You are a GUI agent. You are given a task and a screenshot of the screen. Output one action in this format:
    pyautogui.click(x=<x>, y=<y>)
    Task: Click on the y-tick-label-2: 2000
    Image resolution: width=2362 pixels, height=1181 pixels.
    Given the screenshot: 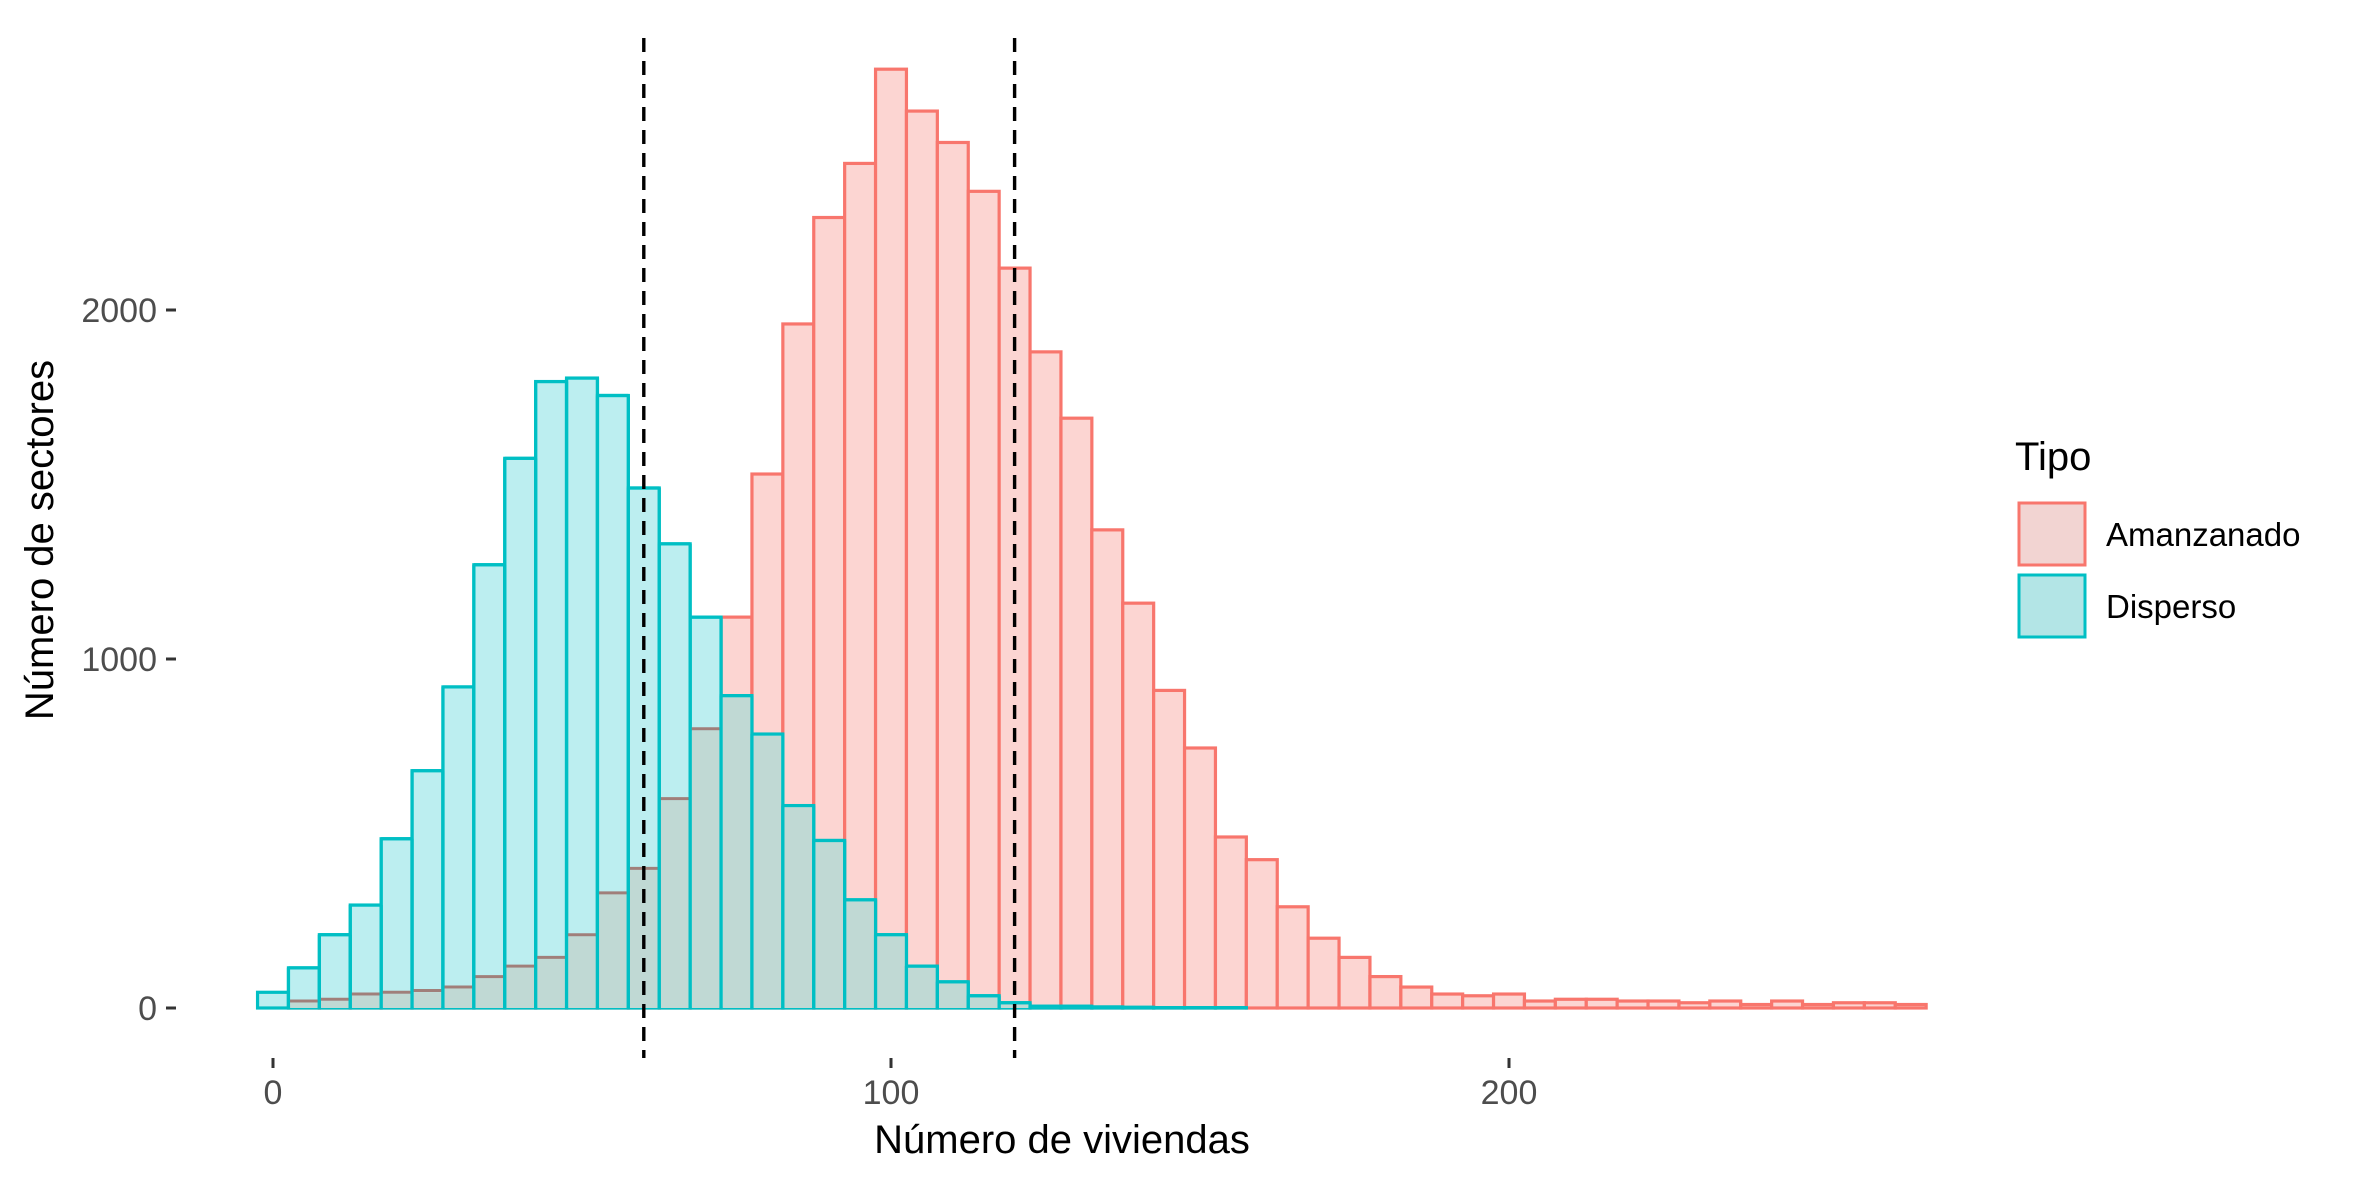 What is the action you would take?
    pyautogui.click(x=119, y=311)
    